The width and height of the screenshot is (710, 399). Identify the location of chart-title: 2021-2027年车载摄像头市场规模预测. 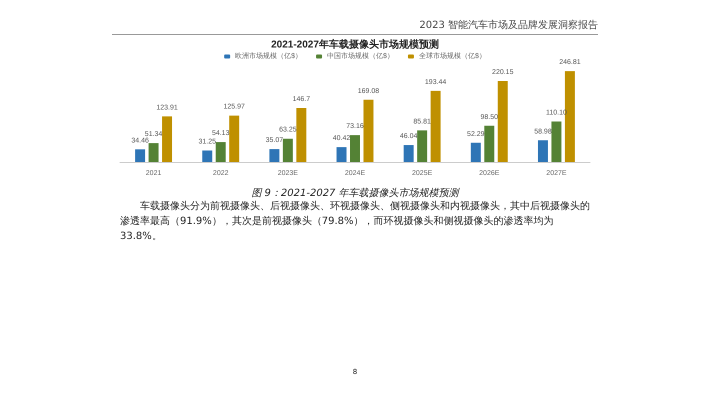
(355, 44).